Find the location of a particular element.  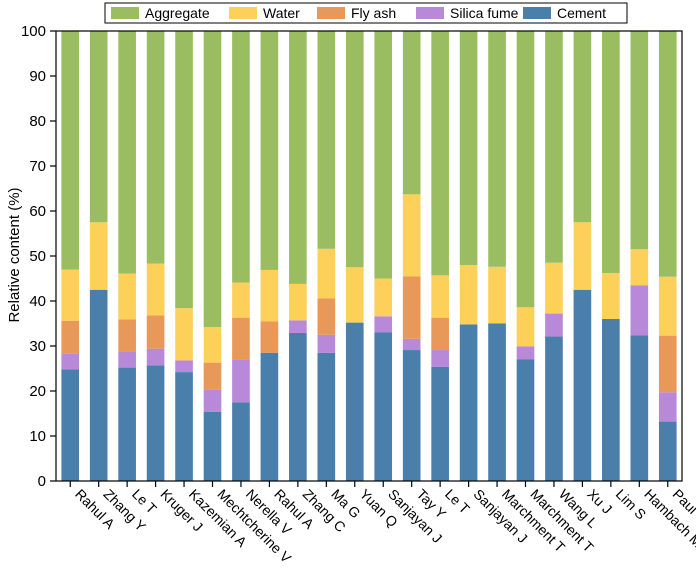

y-tick-label: 40 is located at coordinates (37, 301).